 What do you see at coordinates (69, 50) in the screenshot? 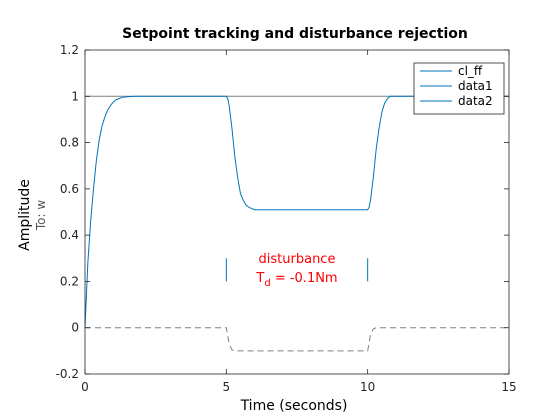
I see `y-tick-label: 1.2` at bounding box center [69, 50].